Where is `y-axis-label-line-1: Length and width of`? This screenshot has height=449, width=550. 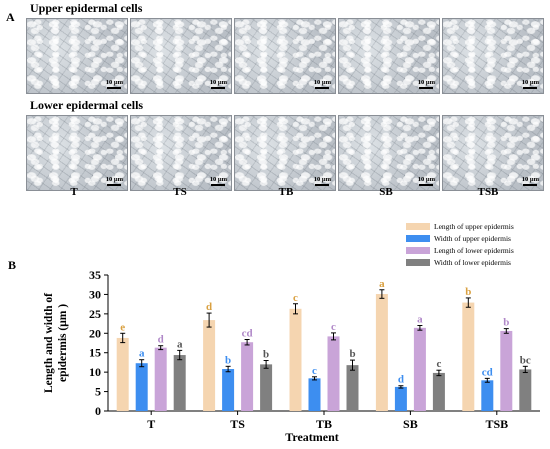
y-axis-label-line-1: Length and width of is located at coordinates (49, 343).